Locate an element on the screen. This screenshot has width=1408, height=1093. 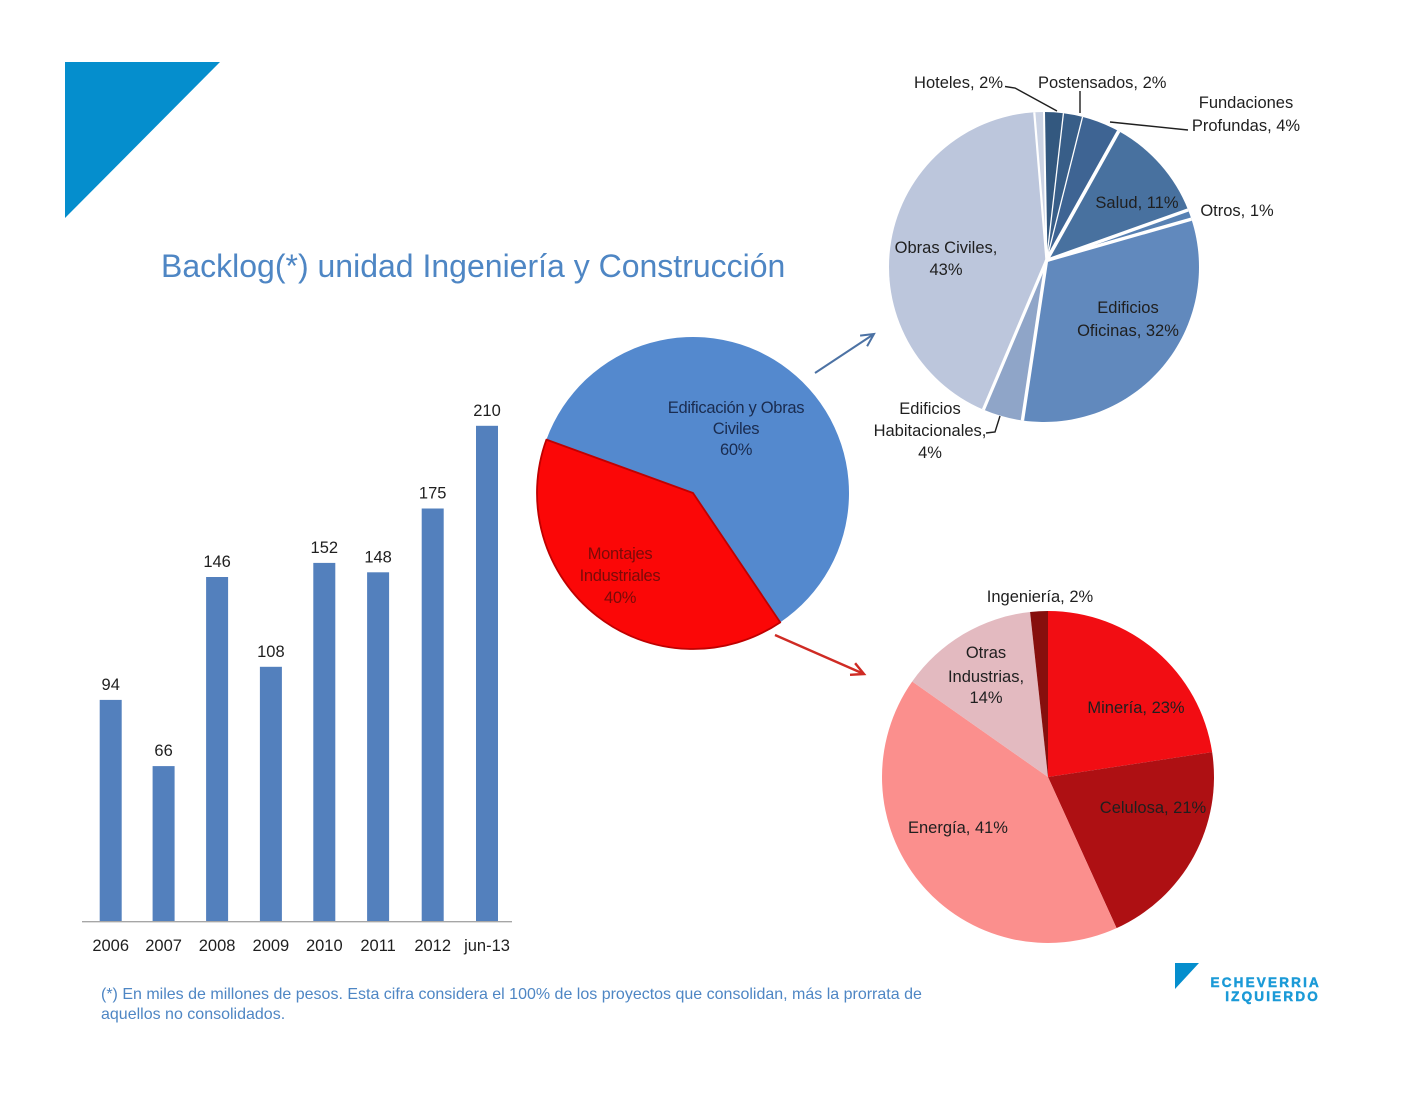
svg-text: 175 is located at coordinates (433, 494).